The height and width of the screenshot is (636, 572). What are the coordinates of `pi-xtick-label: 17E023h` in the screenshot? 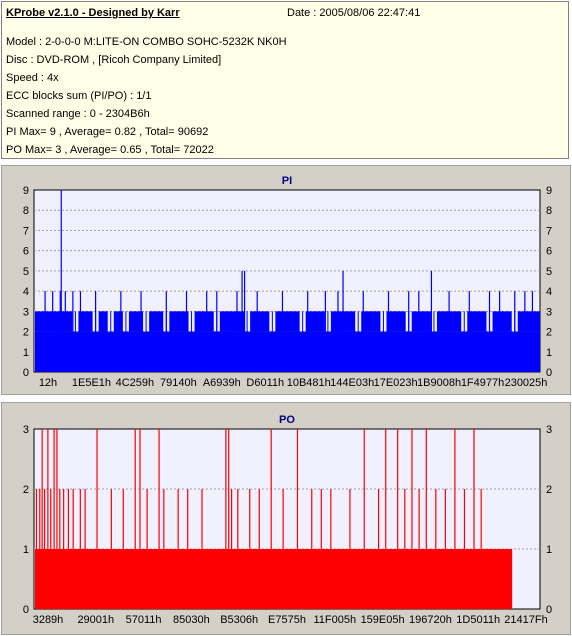 It's located at (396, 383).